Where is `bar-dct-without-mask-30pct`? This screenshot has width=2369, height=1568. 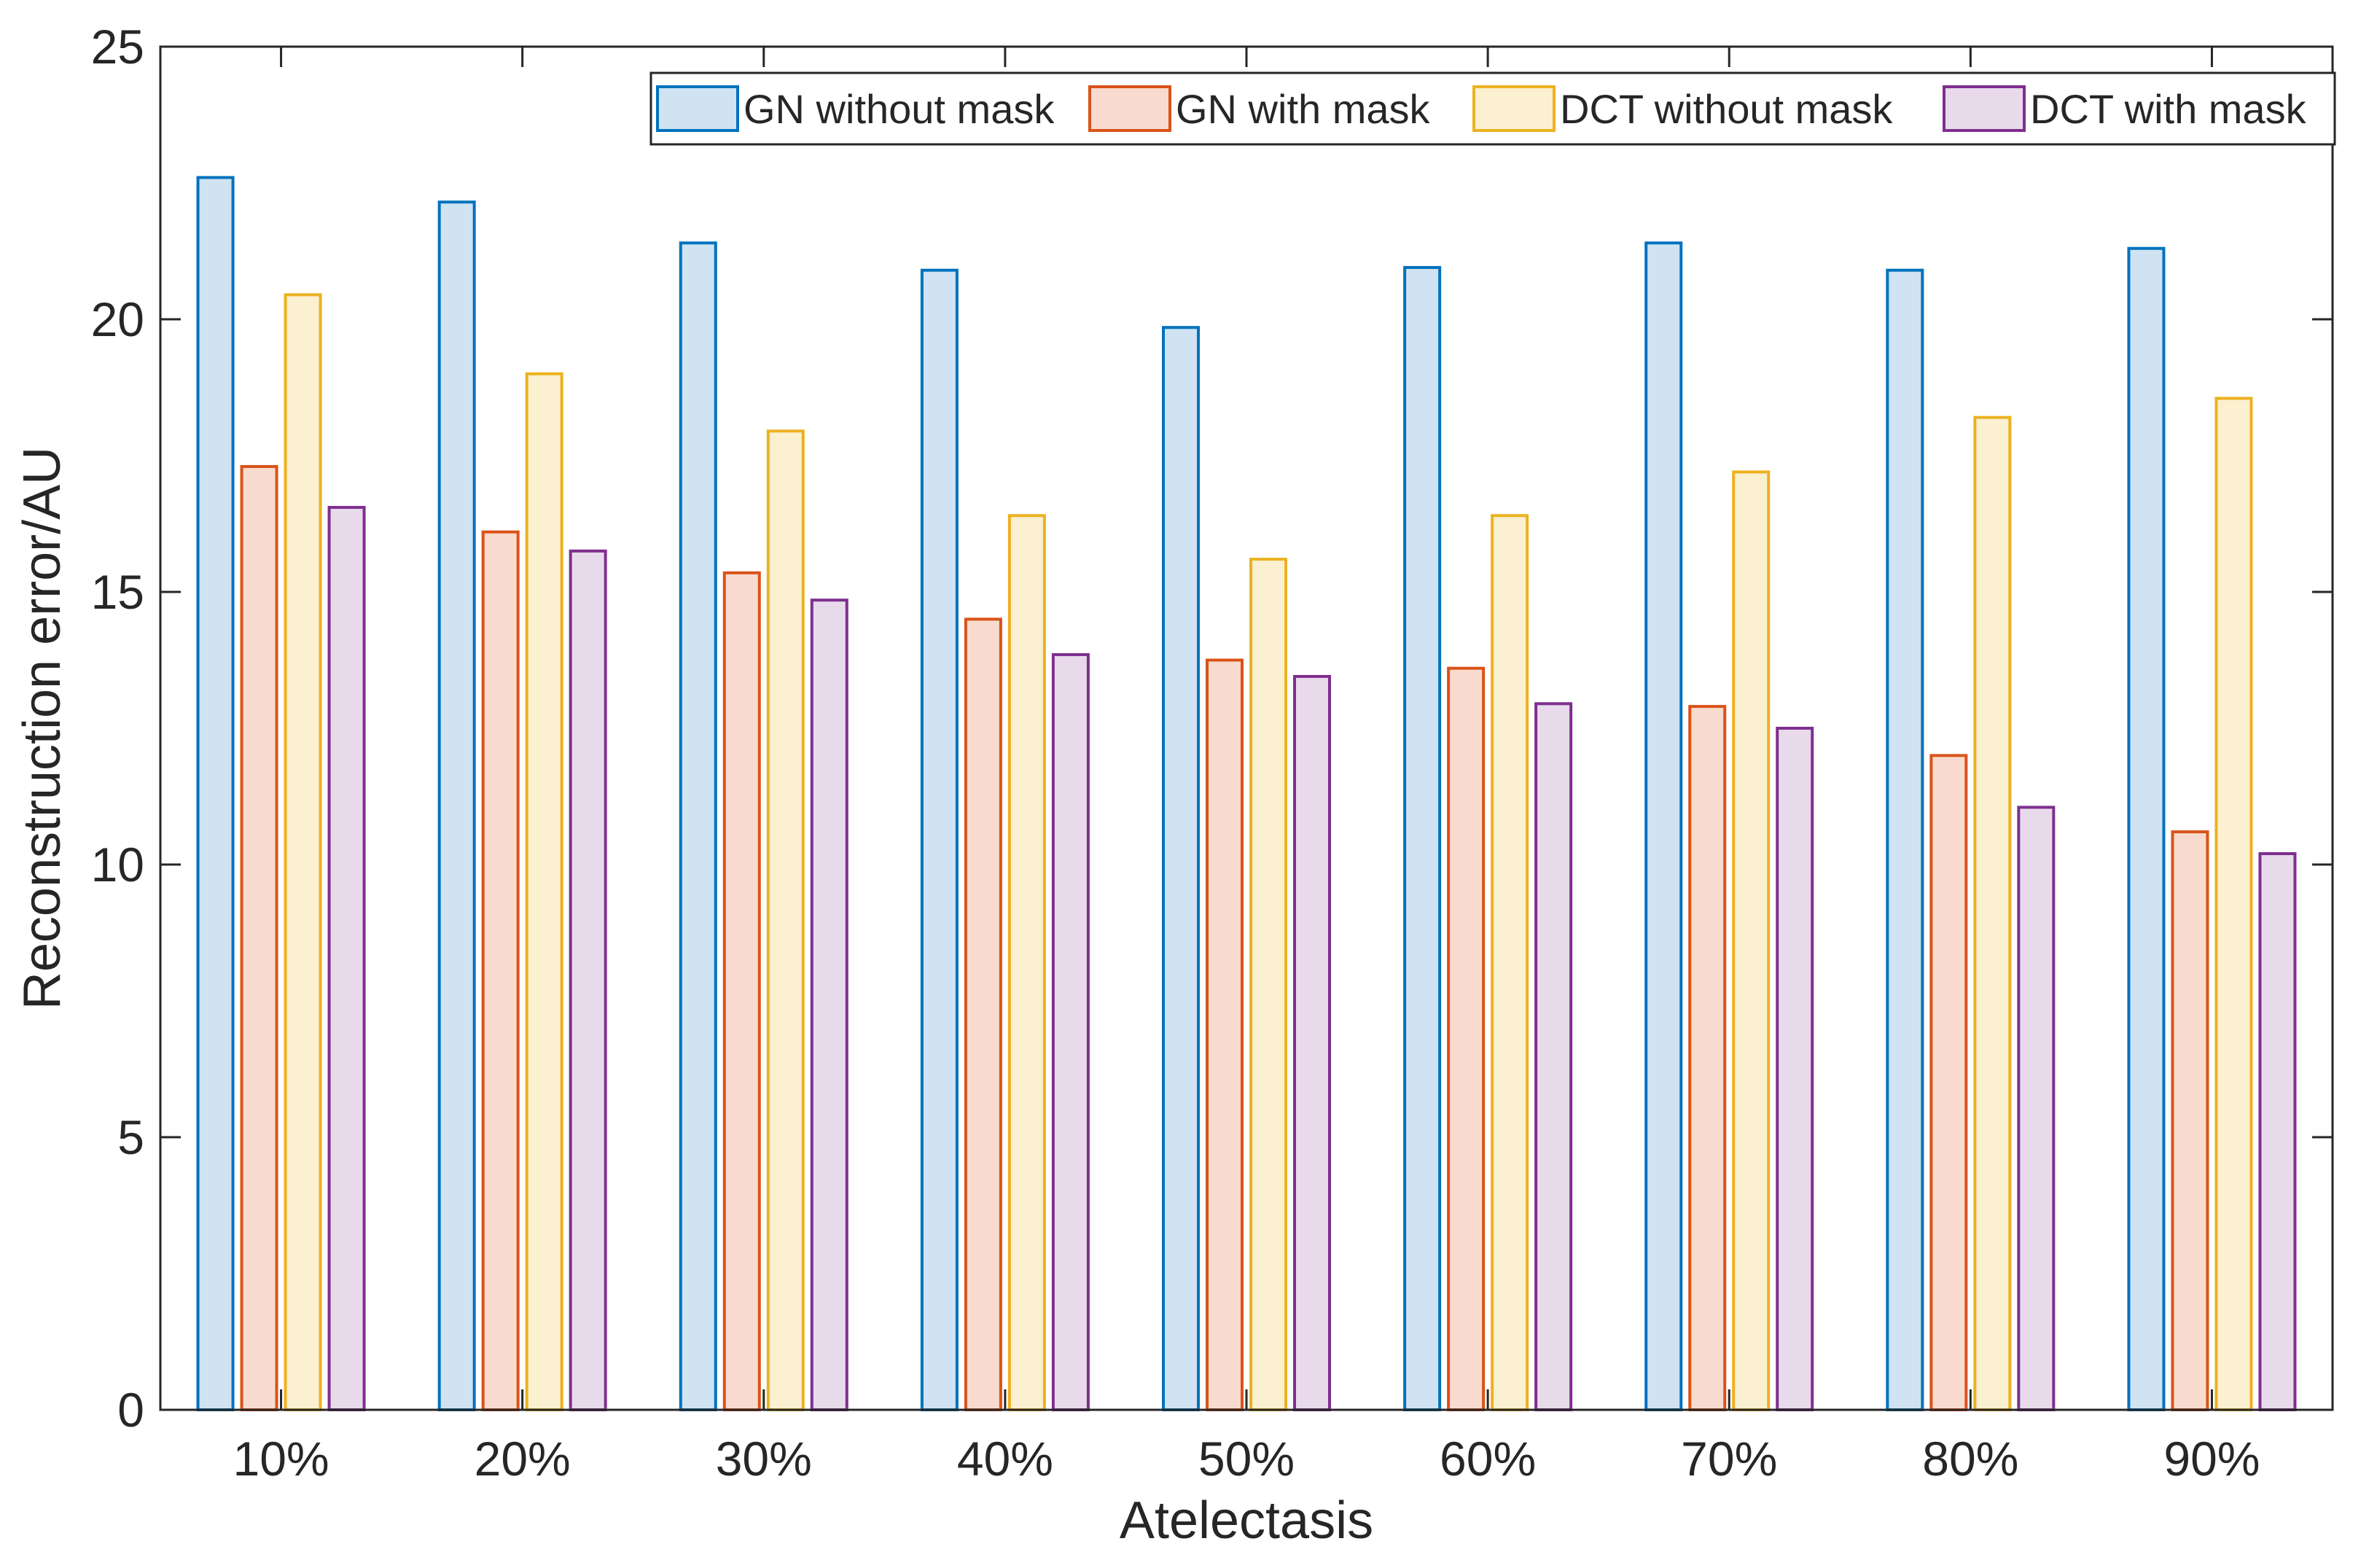
bar-dct-without-mask-30pct is located at coordinates (785, 920).